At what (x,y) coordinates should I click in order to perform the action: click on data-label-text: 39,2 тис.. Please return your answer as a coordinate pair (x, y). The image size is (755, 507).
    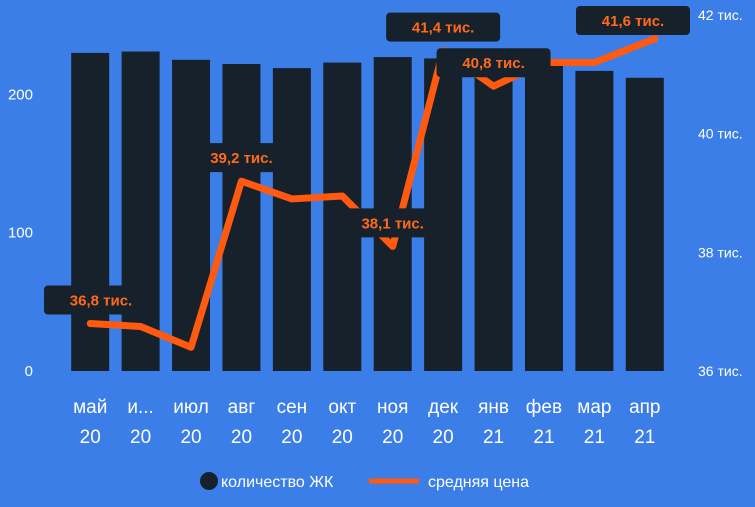
    Looking at the image, I should click on (241, 158).